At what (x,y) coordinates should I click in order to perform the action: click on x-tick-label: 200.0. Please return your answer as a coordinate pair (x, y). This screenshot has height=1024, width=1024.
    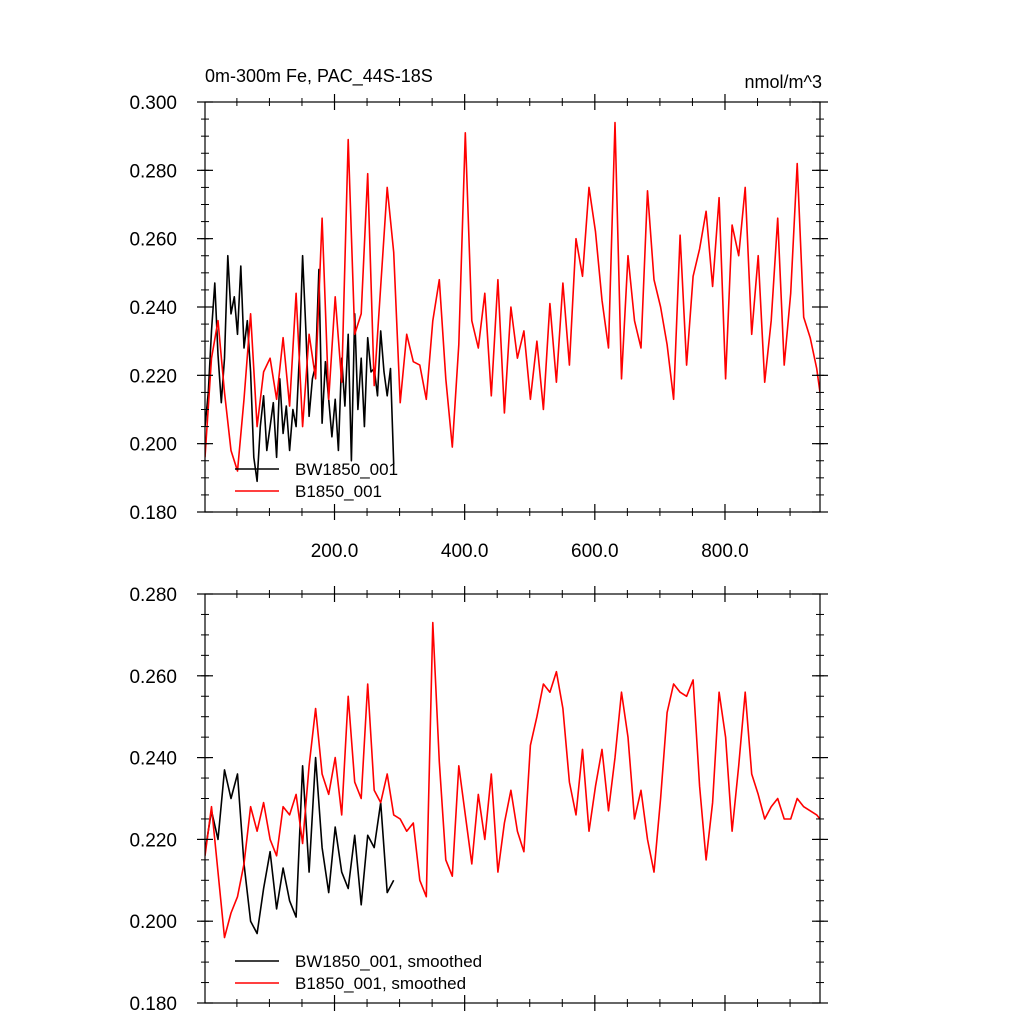
    Looking at the image, I should click on (335, 551).